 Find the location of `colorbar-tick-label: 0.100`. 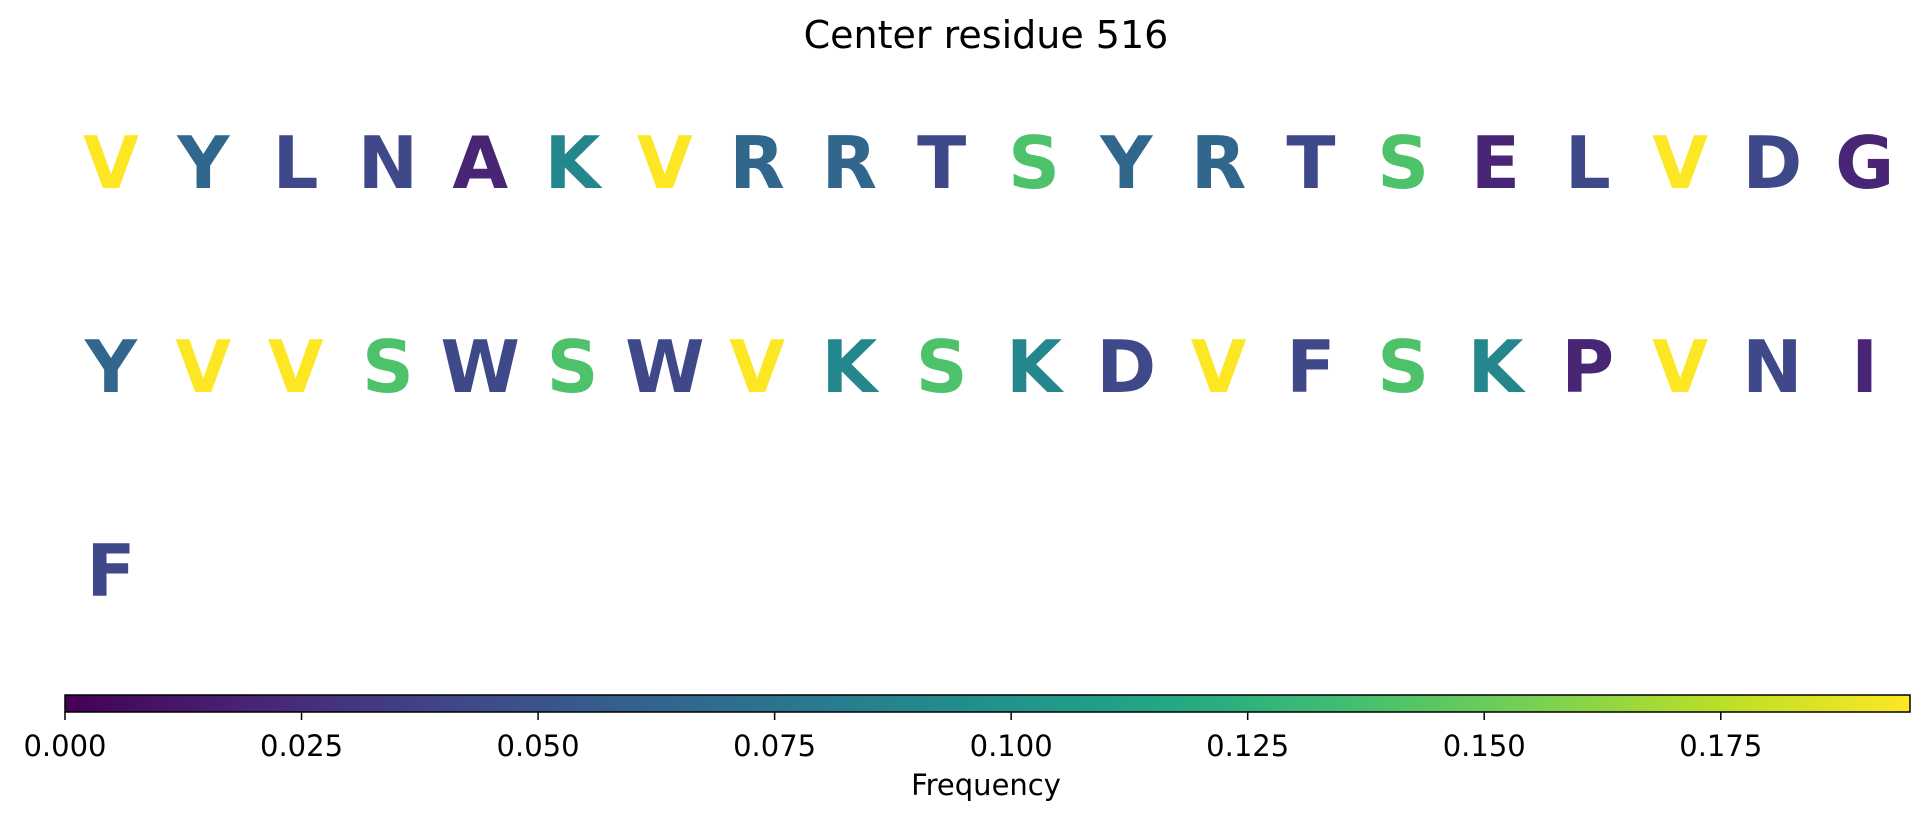

colorbar-tick-label: 0.100 is located at coordinates (1011, 746).